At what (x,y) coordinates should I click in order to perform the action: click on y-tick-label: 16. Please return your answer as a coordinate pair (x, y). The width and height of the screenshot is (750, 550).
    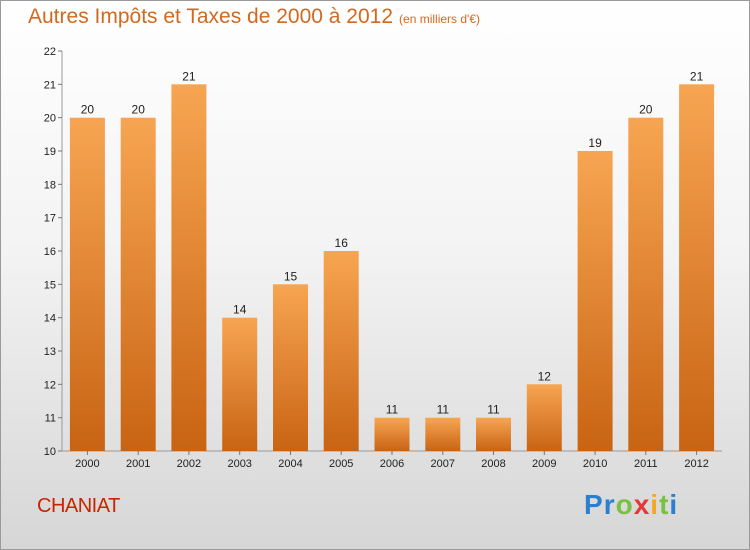
    Looking at the image, I should click on (50, 252).